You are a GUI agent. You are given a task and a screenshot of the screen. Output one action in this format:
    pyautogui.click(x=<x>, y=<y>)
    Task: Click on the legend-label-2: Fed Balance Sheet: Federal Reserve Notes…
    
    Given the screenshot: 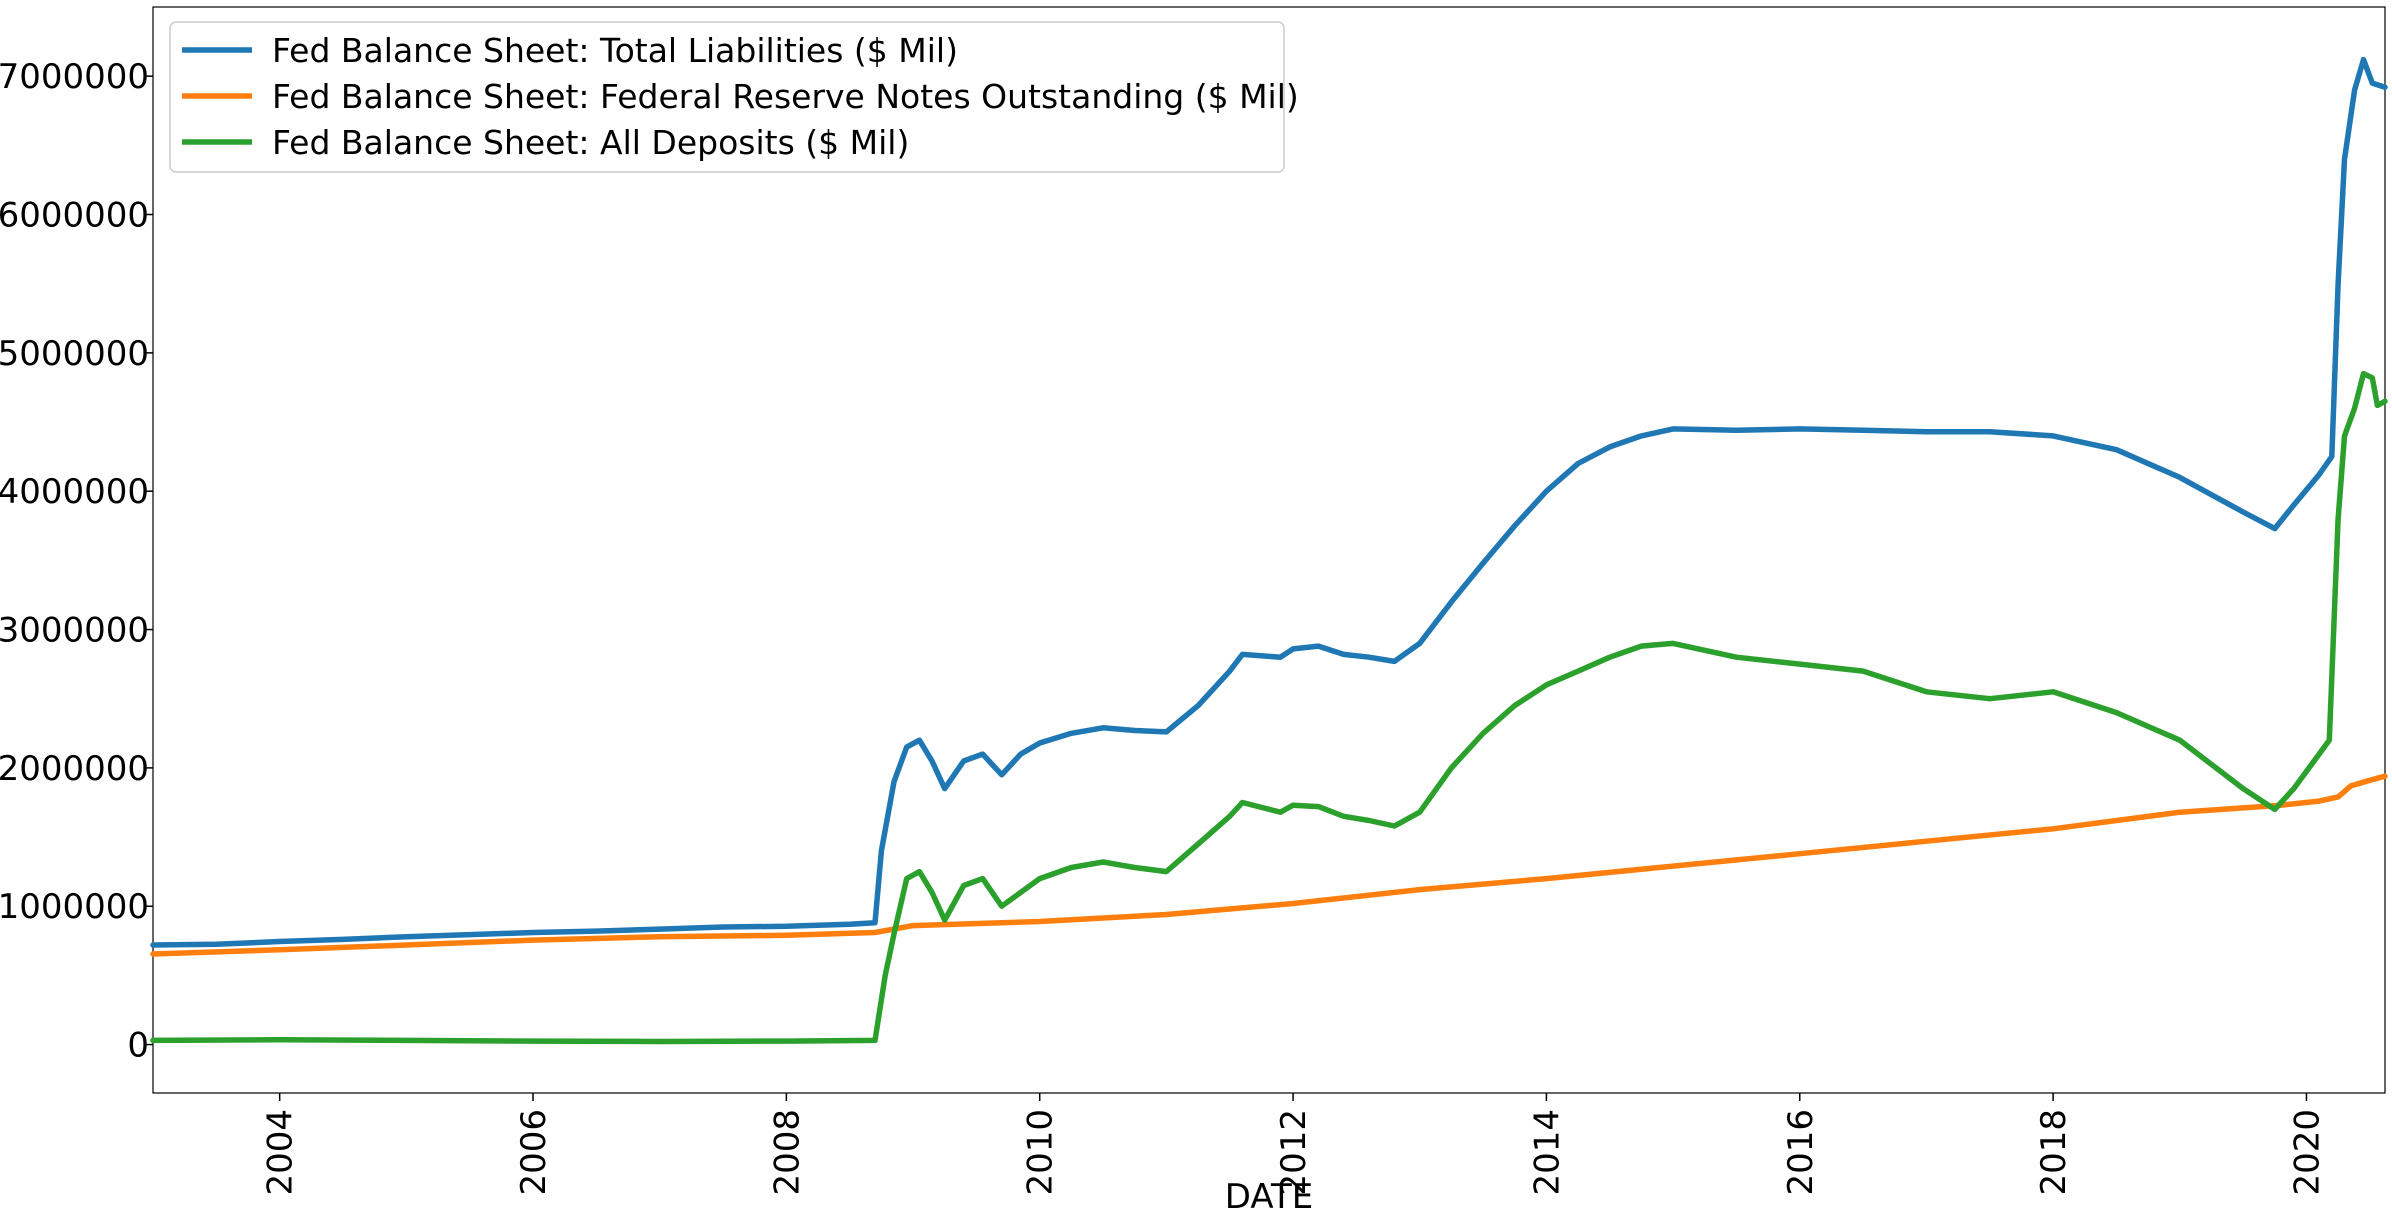 What is the action you would take?
    pyautogui.click(x=785, y=96)
    